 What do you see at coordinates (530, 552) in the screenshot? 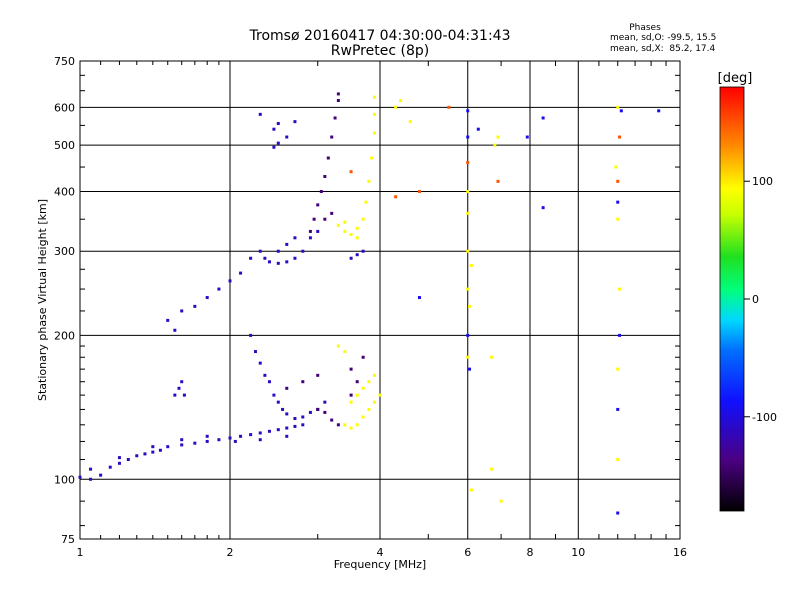
I see `x-tick-label: 8` at bounding box center [530, 552].